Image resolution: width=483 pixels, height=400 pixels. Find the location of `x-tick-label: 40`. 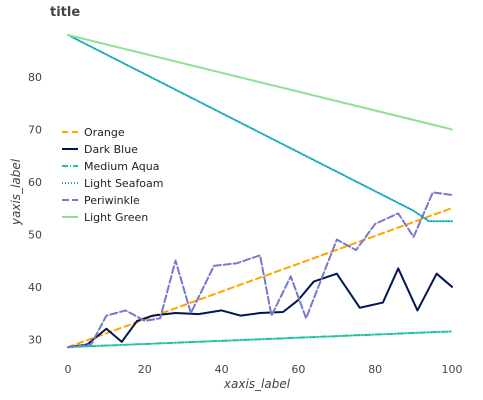

x-tick-label: 40 is located at coordinates (222, 369).